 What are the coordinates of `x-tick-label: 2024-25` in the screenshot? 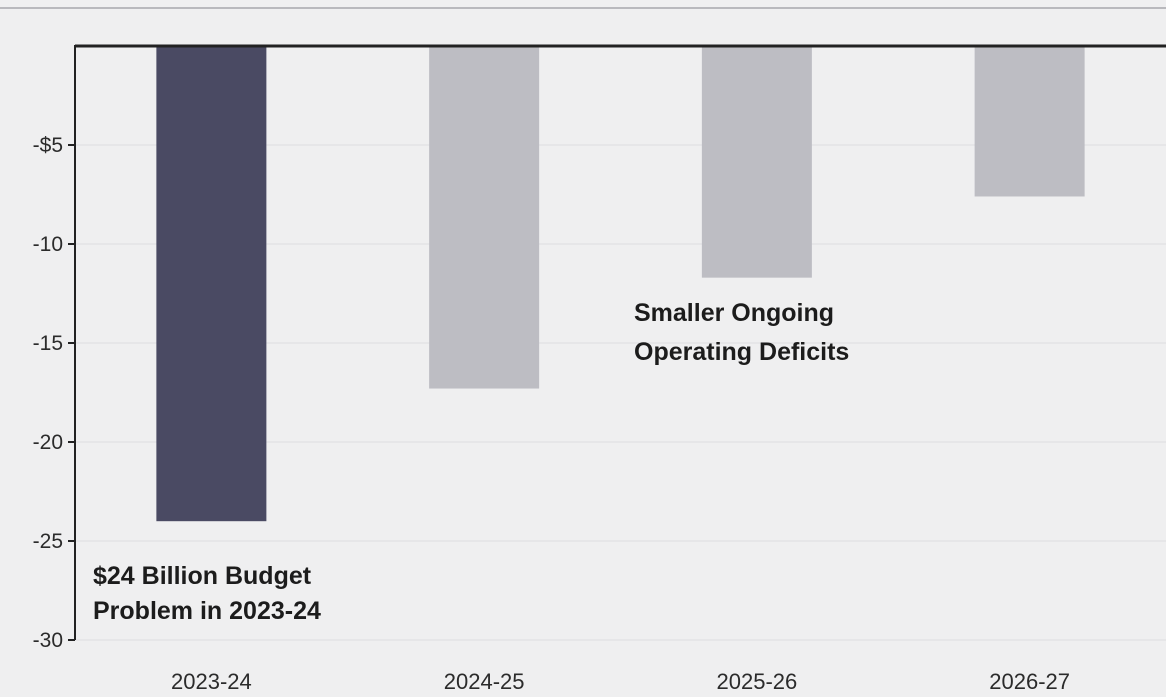 It's located at (484, 681).